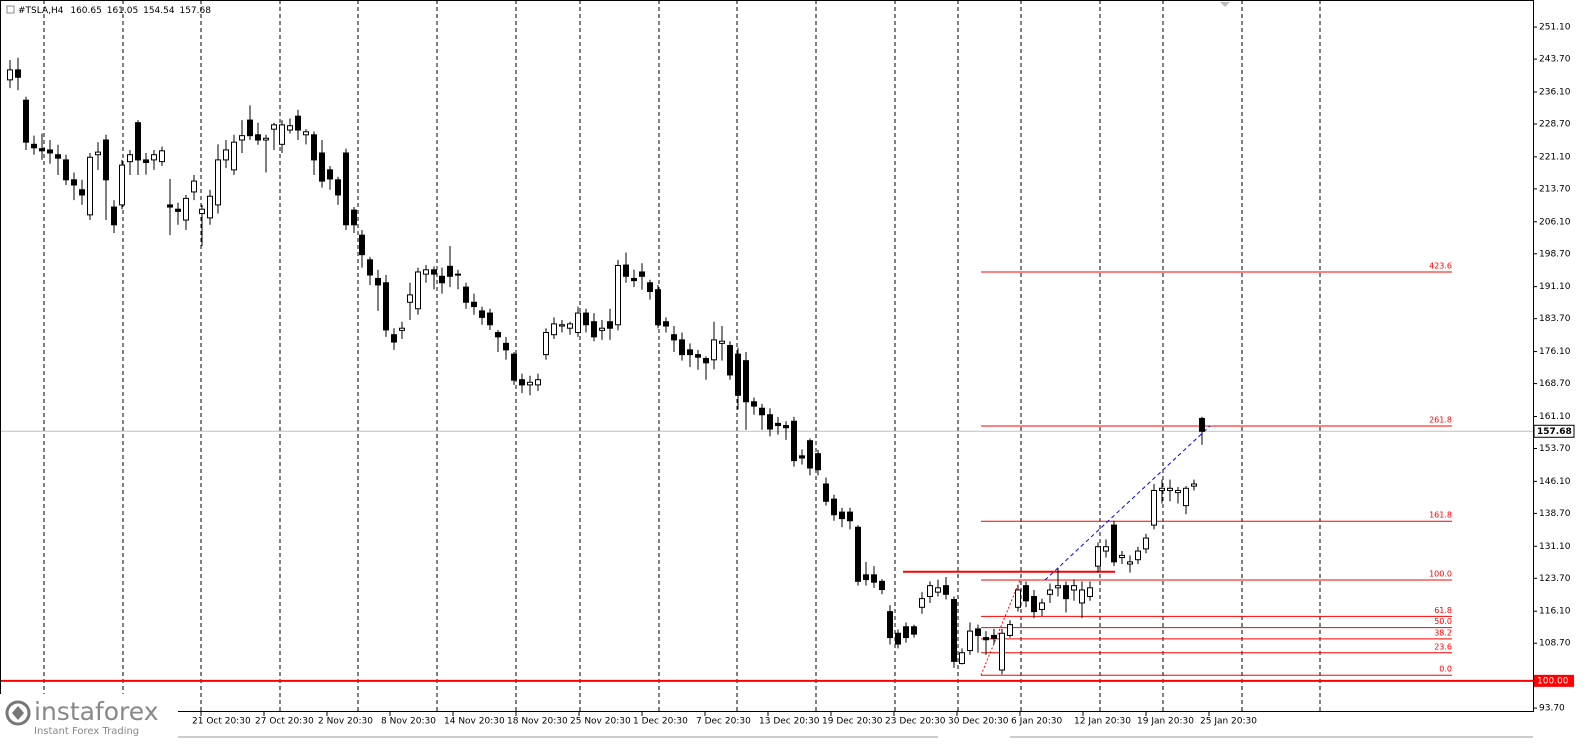 This screenshot has width=1592, height=750. What do you see at coordinates (284, 722) in the screenshot?
I see `x-tick-label: 27 Oct 20:30` at bounding box center [284, 722].